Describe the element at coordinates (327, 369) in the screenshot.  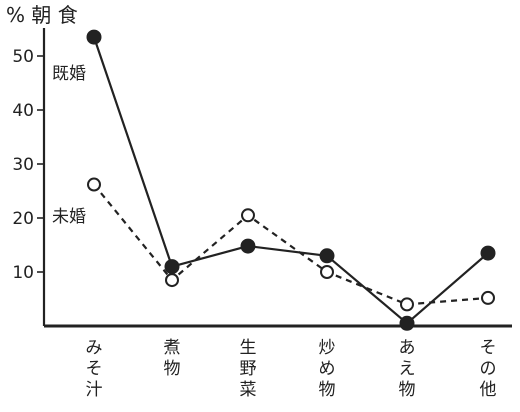
I see `x-category-label: 炒め物` at that location.